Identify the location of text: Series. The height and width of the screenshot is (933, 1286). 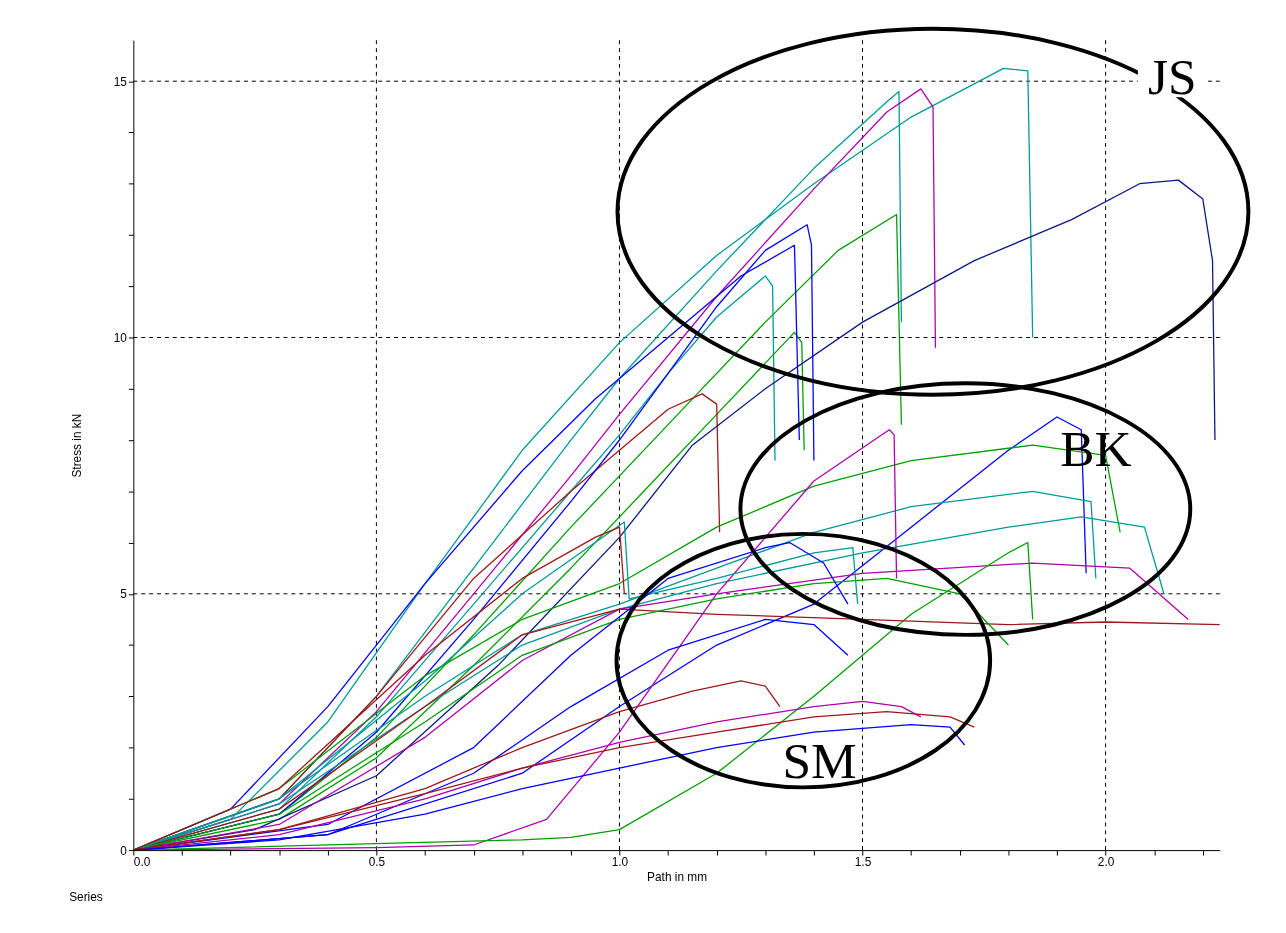
(86, 897).